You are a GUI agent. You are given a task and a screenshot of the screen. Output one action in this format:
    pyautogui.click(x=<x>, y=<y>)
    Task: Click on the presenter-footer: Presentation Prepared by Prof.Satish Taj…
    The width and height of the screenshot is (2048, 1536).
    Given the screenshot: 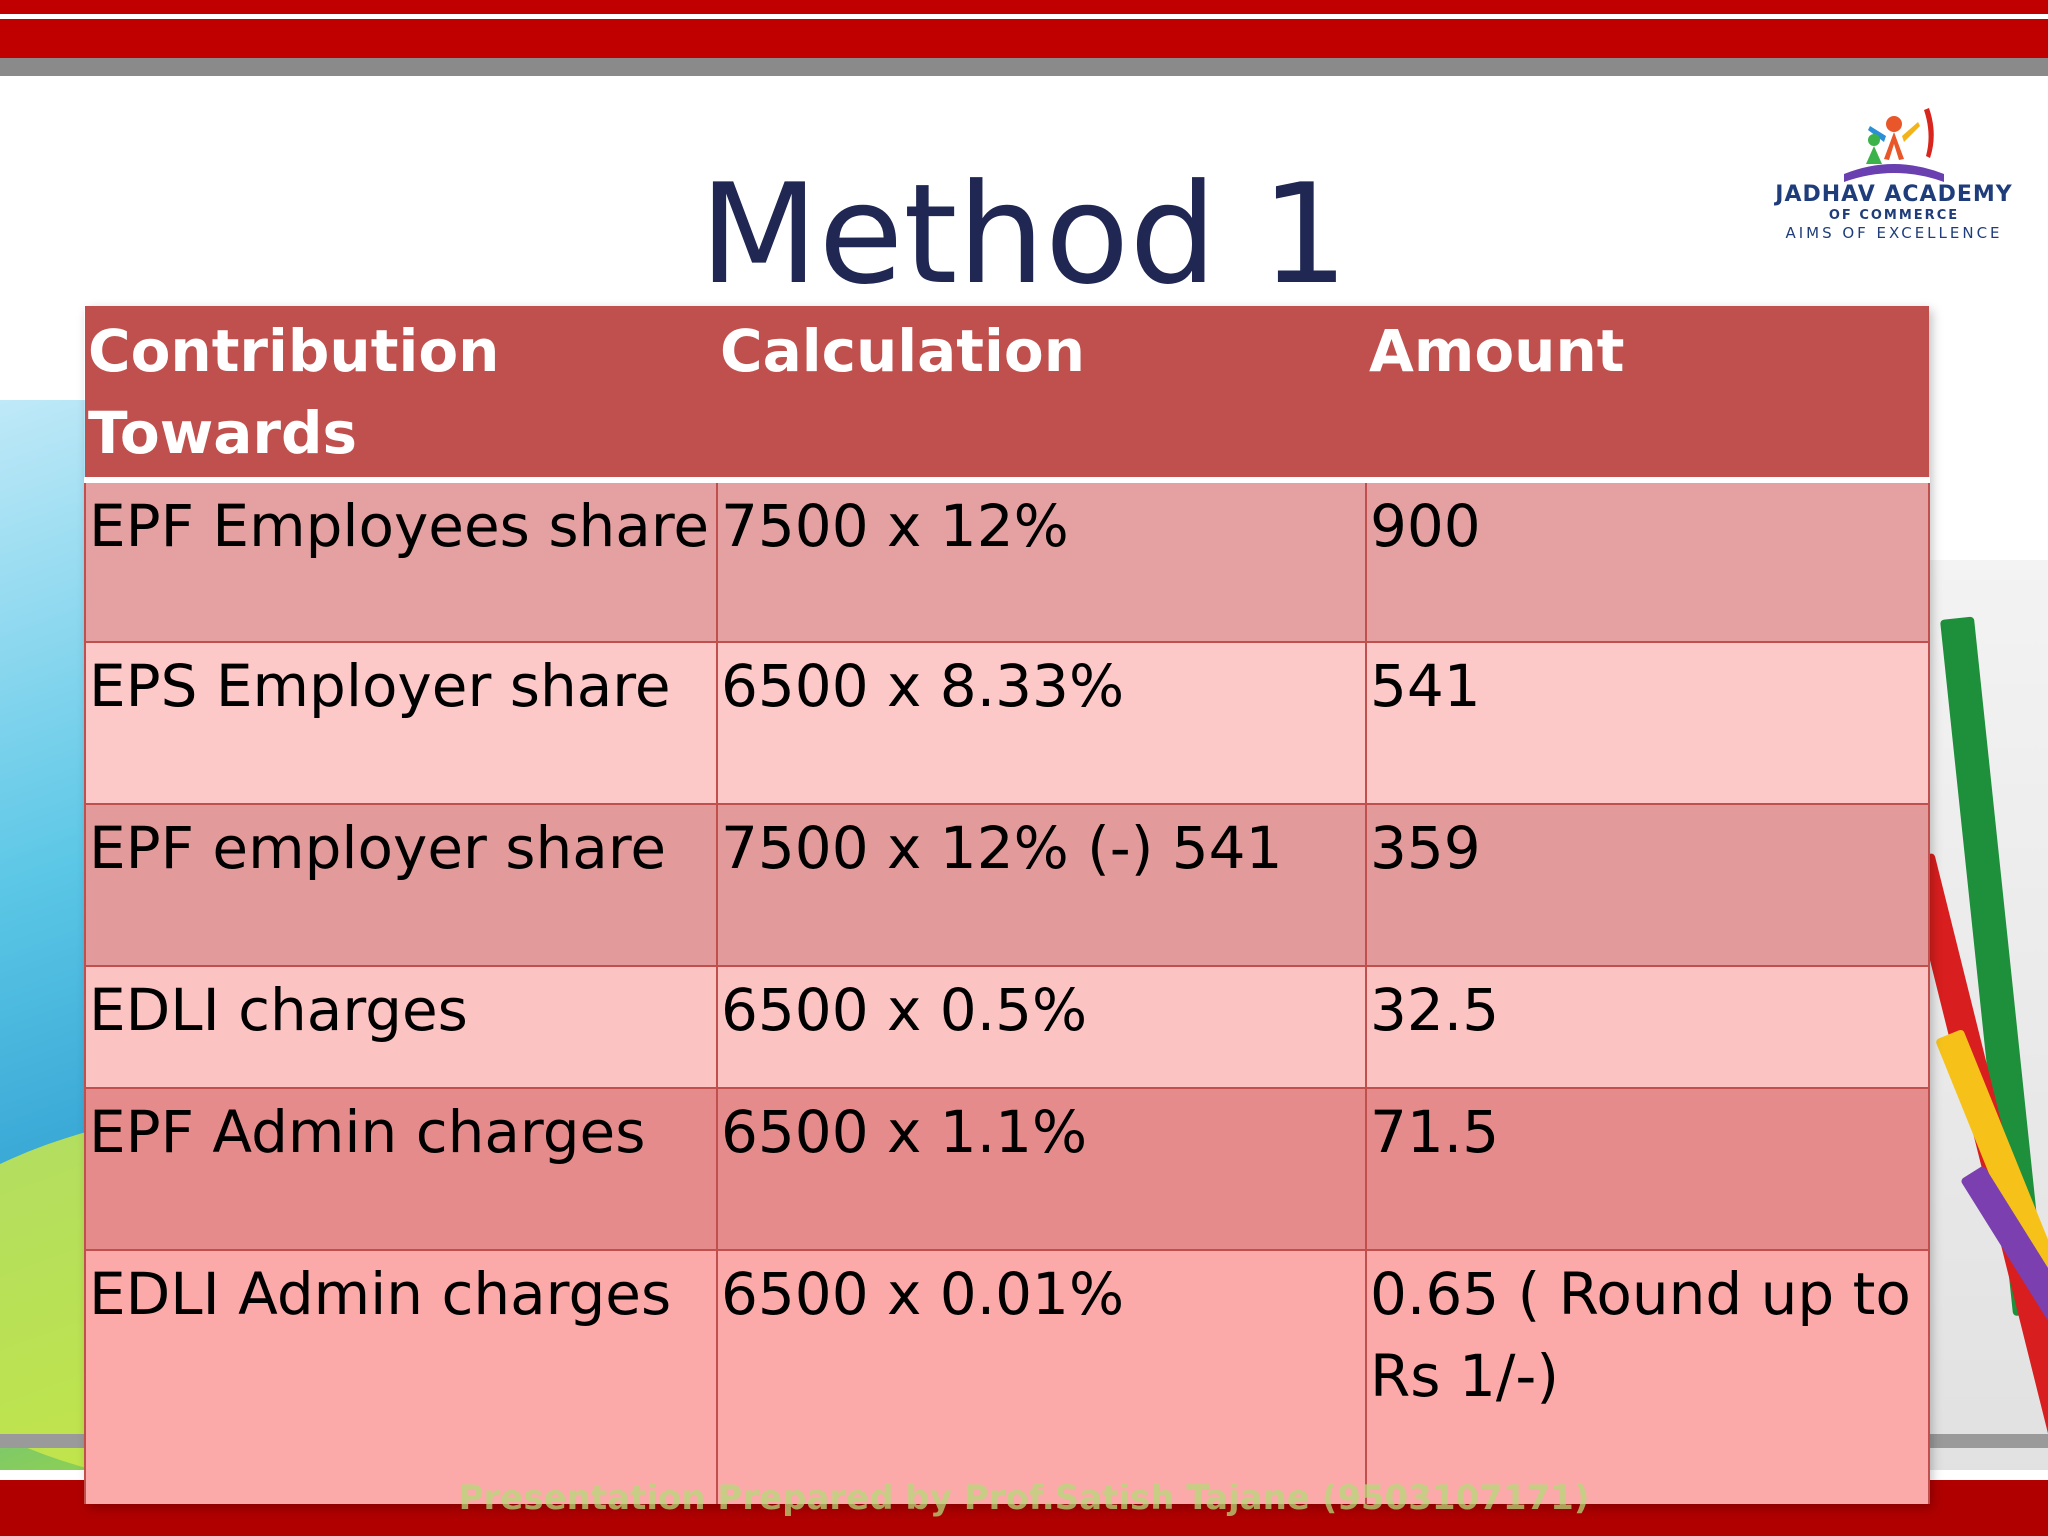 What is the action you would take?
    pyautogui.click(x=1024, y=1498)
    